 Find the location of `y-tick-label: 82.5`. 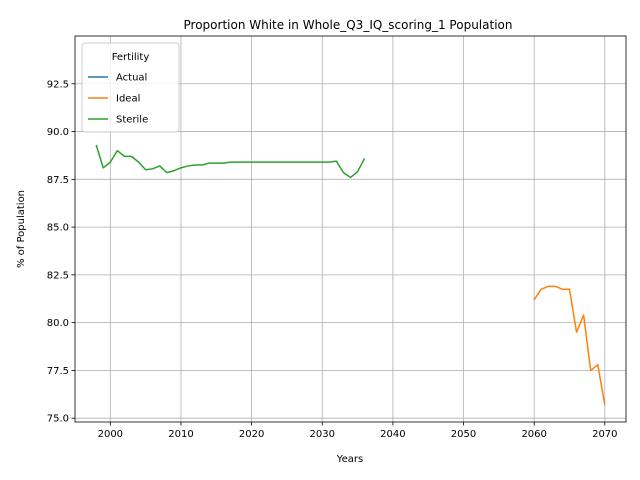

y-tick-label: 82.5 is located at coordinates (58, 275).